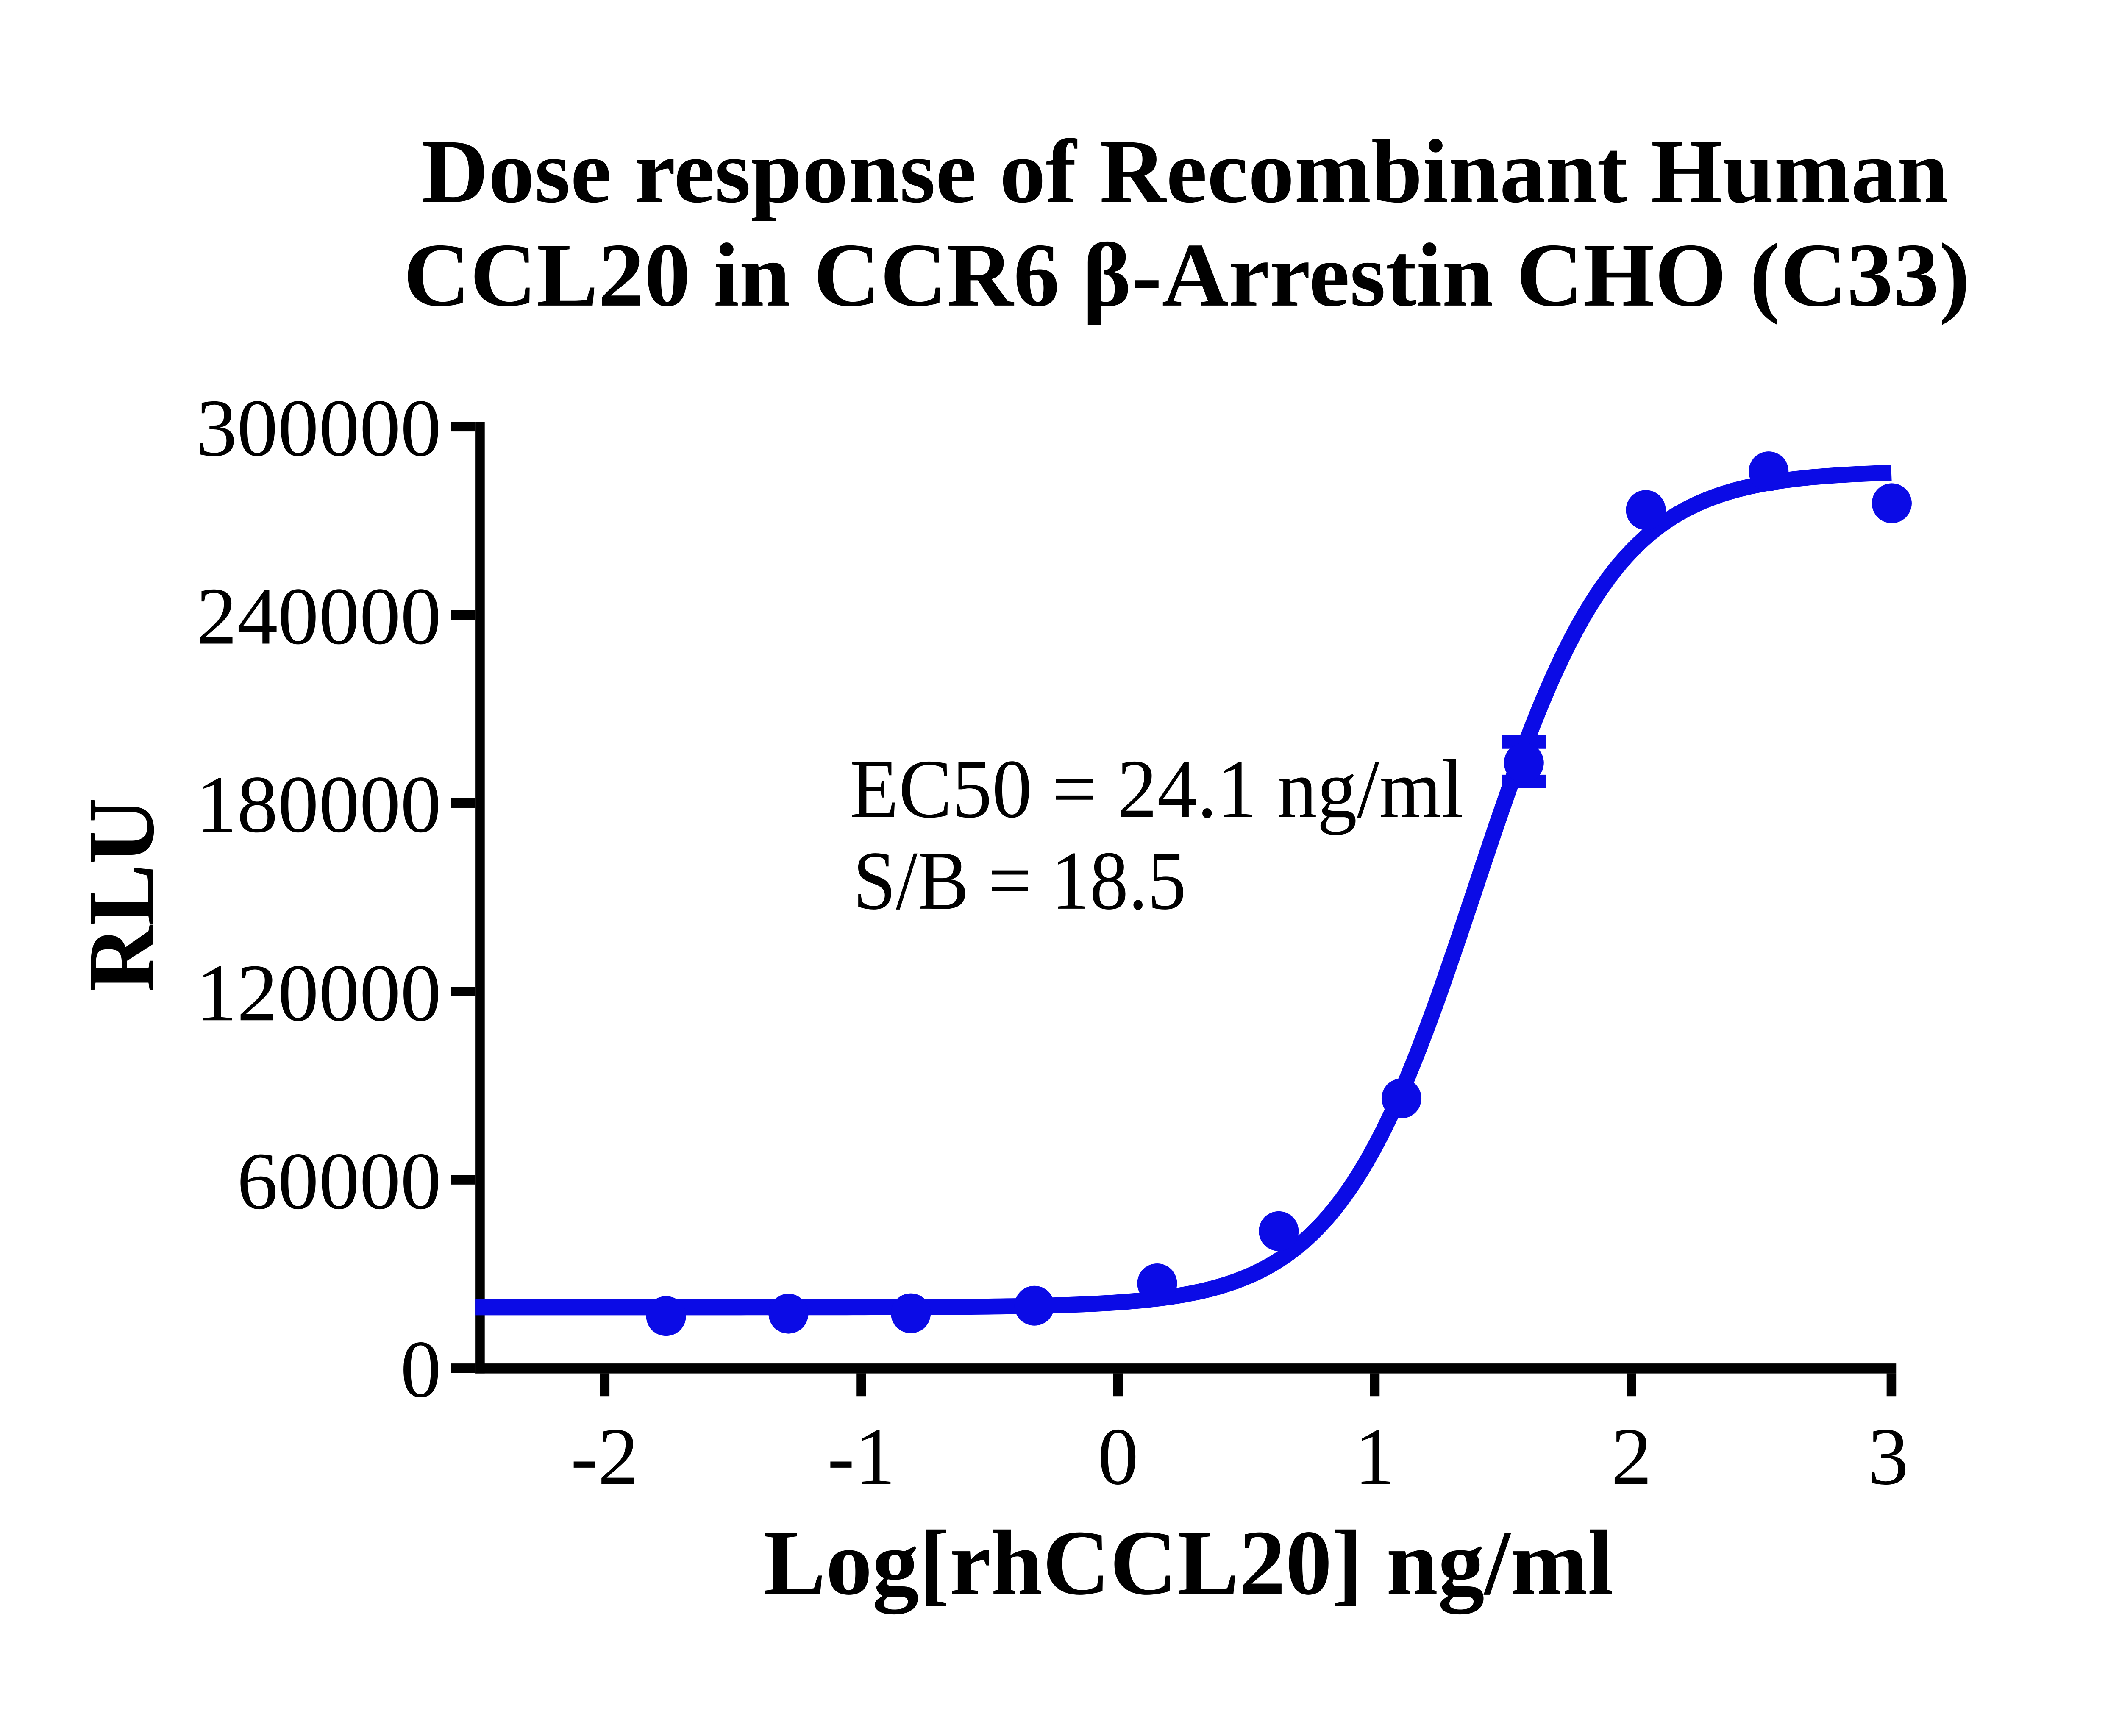 Image resolution: width=2119 pixels, height=1736 pixels. What do you see at coordinates (319, 804) in the screenshot?
I see `svg-text: 180000` at bounding box center [319, 804].